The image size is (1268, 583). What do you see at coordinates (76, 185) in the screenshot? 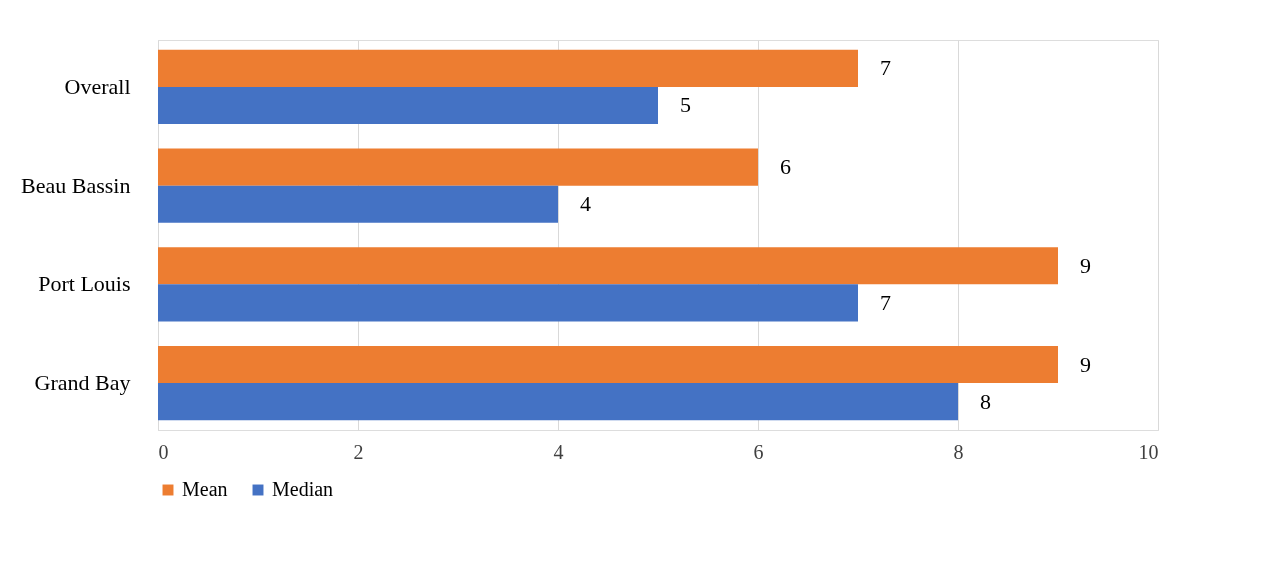
I see `y-tick-label: Beau Bassin` at bounding box center [76, 185].